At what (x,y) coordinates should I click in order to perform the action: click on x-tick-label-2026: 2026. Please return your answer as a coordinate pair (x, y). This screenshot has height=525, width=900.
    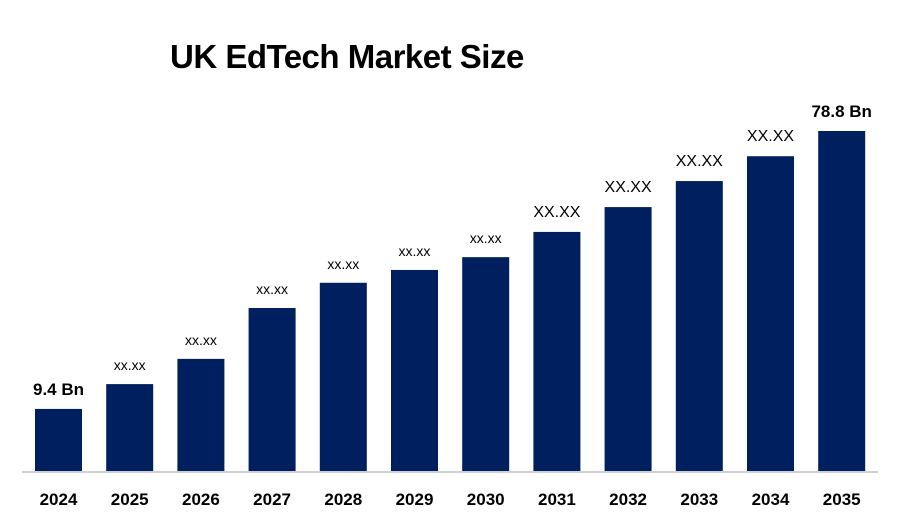
    Looking at the image, I should click on (201, 499).